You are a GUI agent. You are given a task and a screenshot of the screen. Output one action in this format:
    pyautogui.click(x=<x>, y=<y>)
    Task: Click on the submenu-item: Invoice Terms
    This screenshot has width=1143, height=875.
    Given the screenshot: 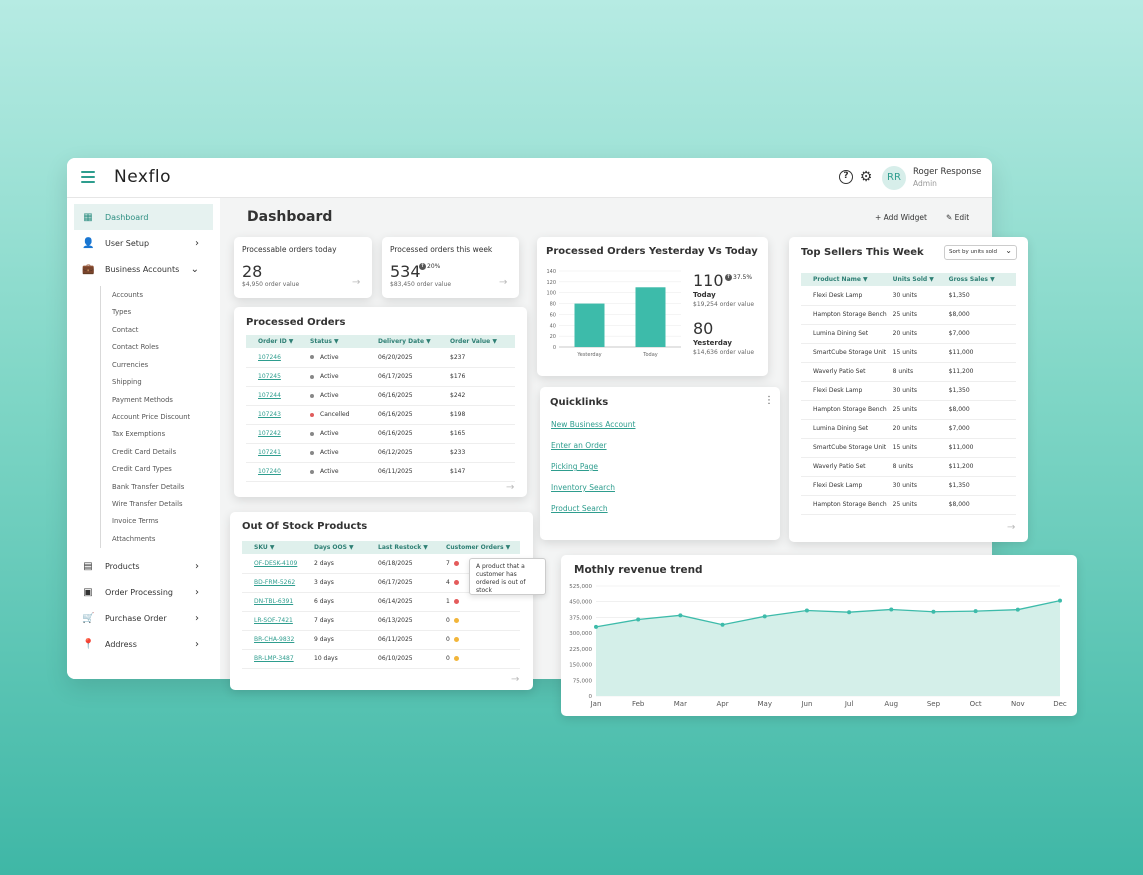 What is the action you would take?
    pyautogui.click(x=135, y=521)
    